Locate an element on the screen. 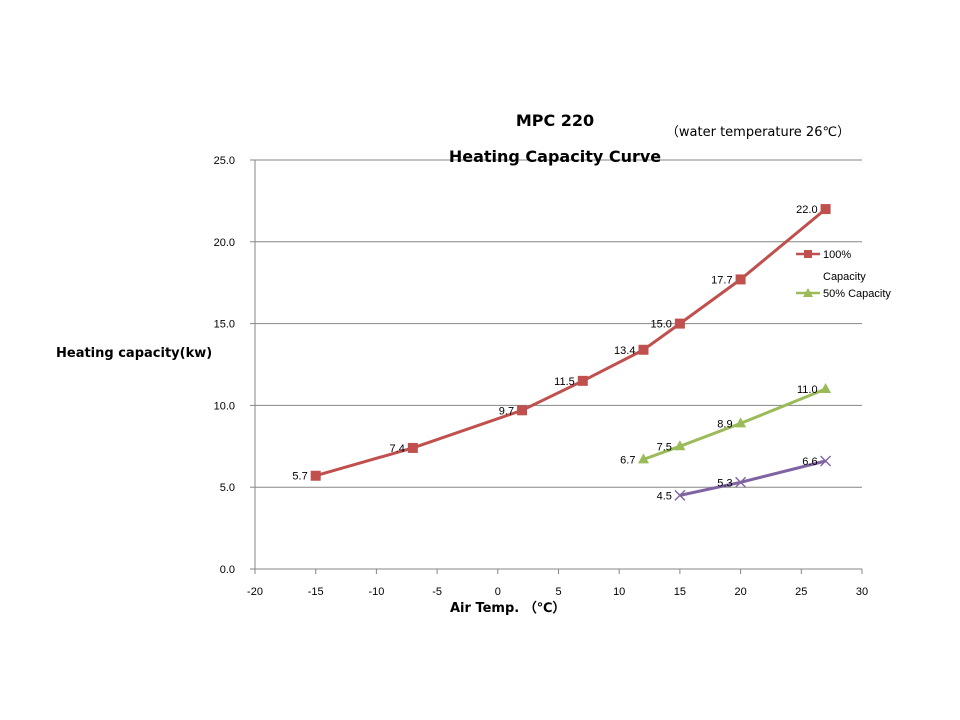 The image size is (960, 720). x-tick-label: 0 is located at coordinates (498, 592).